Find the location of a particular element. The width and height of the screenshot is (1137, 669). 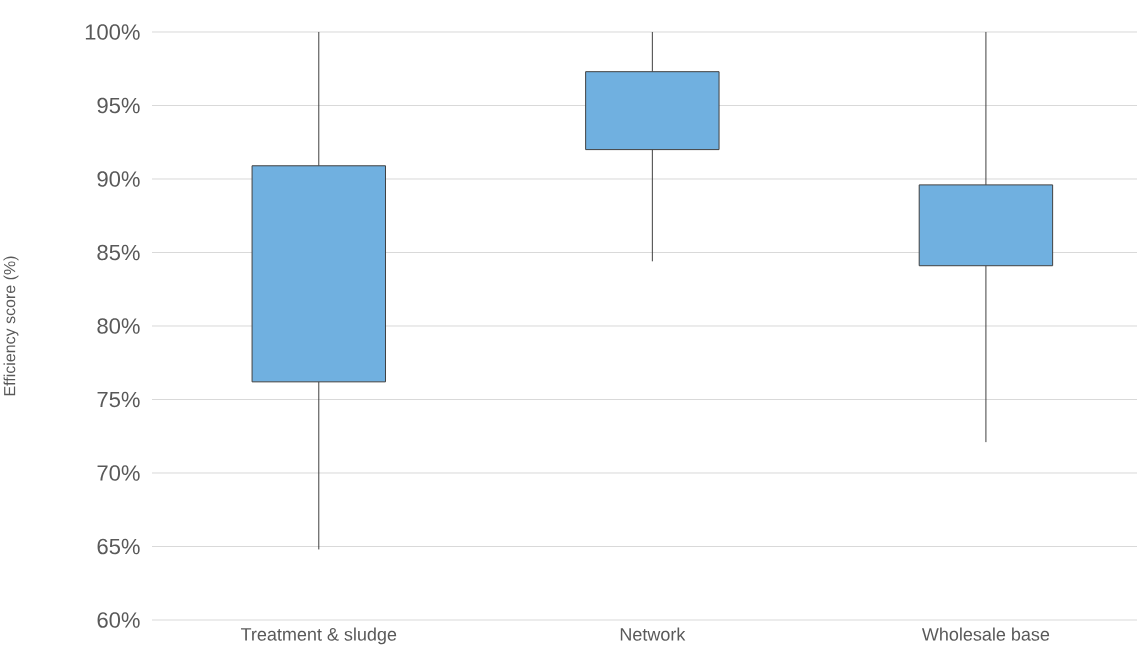

x-tick-label: Network is located at coordinates (653, 634).